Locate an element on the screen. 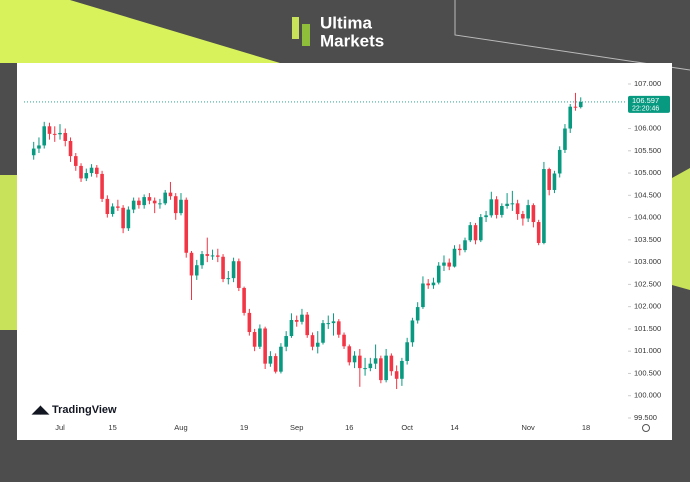  brand: Ultima is located at coordinates (346, 22).